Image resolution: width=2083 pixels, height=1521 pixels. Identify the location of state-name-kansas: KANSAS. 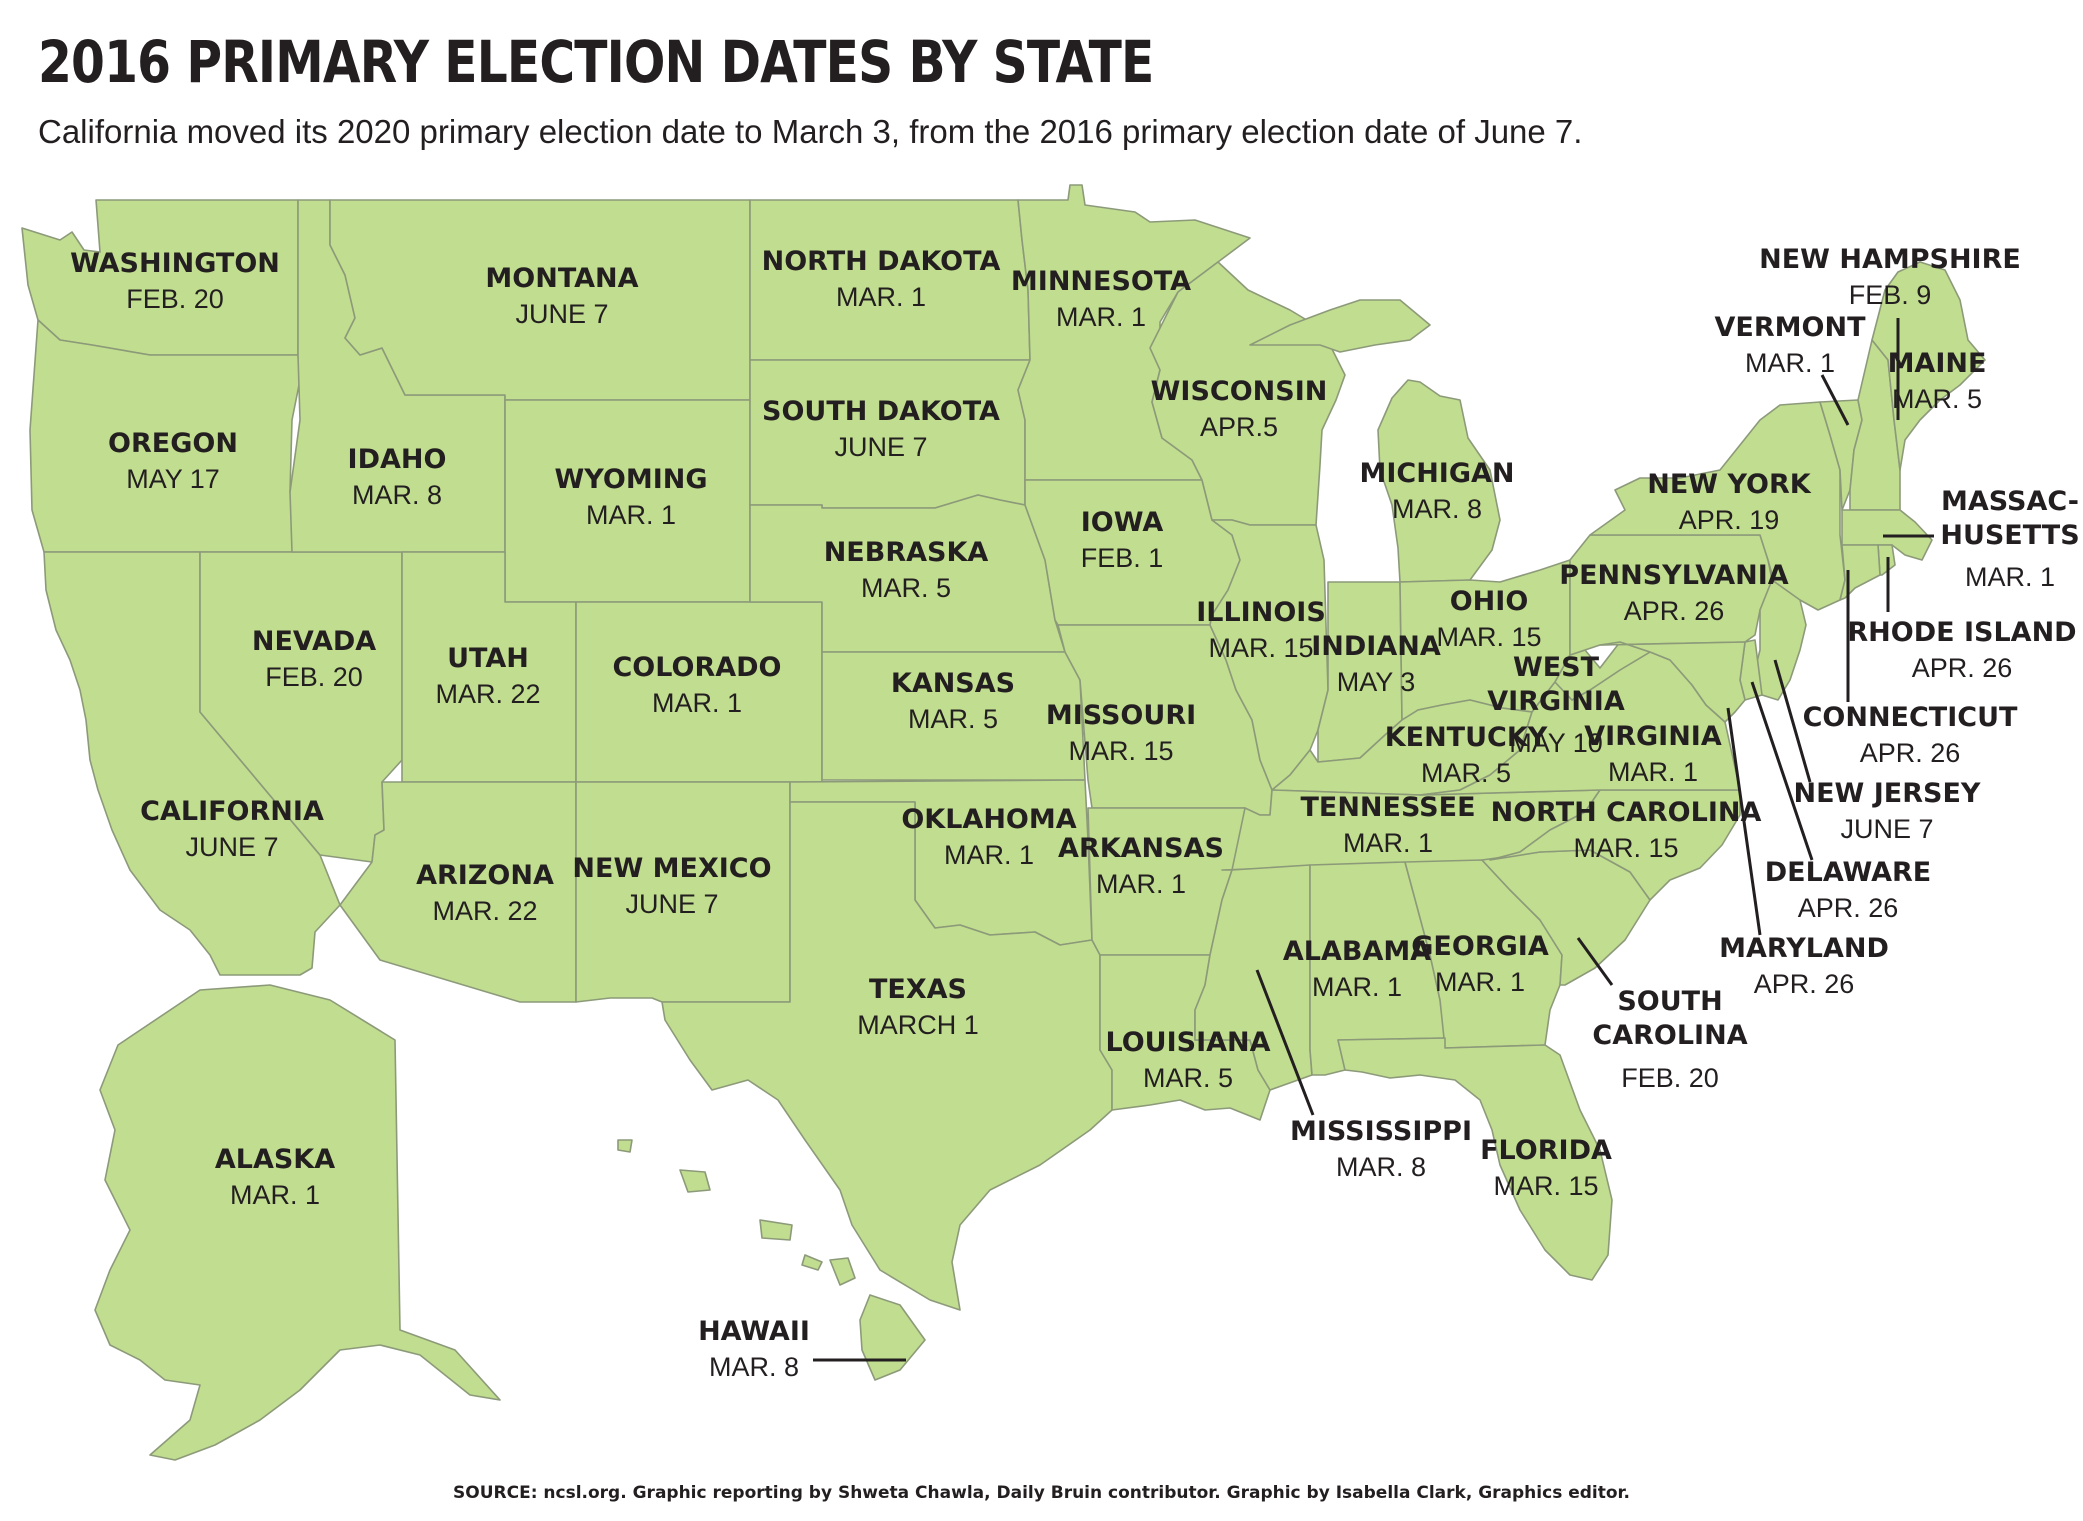
(953, 683).